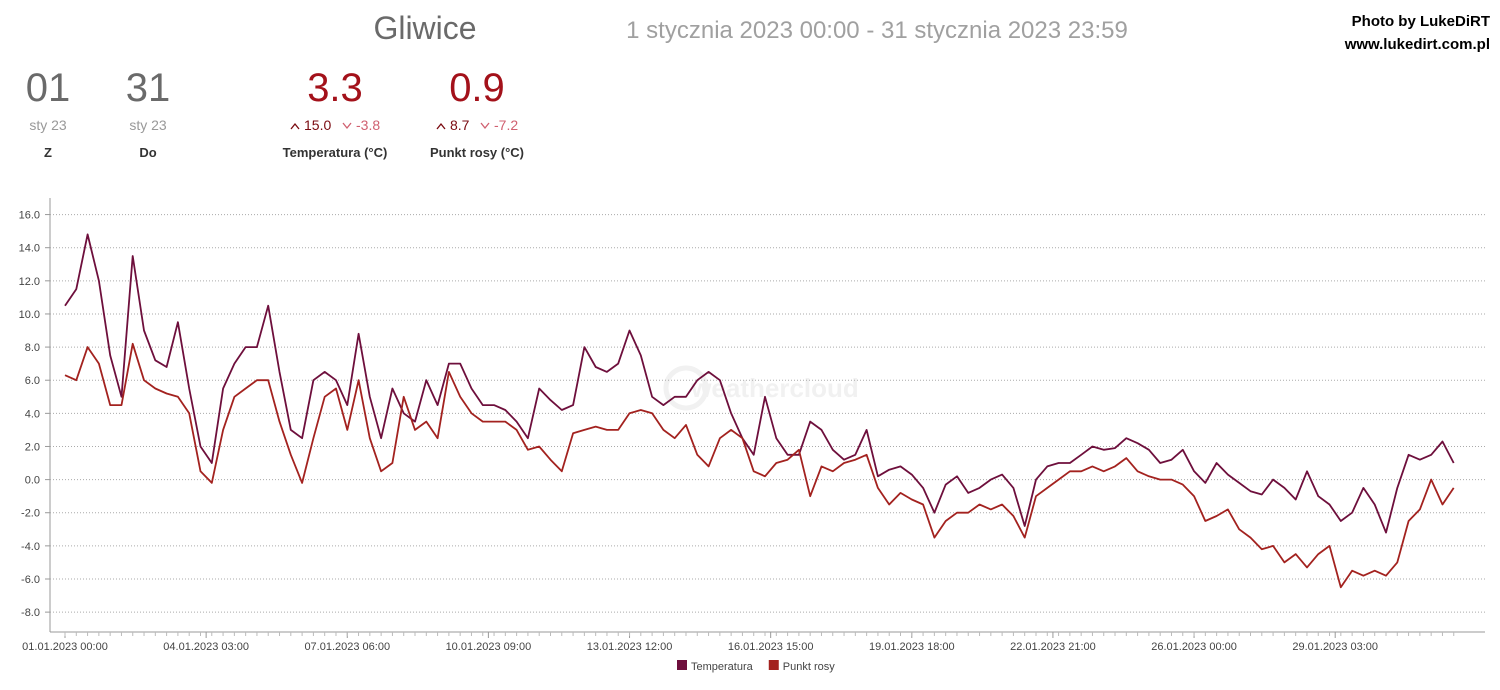 Image resolution: width=1500 pixels, height=690 pixels. I want to click on y-tick-label: -6.0, so click(30, 580).